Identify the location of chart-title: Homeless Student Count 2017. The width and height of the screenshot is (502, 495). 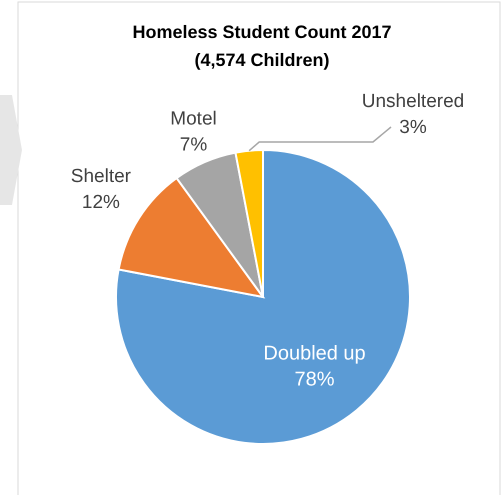
(262, 32).